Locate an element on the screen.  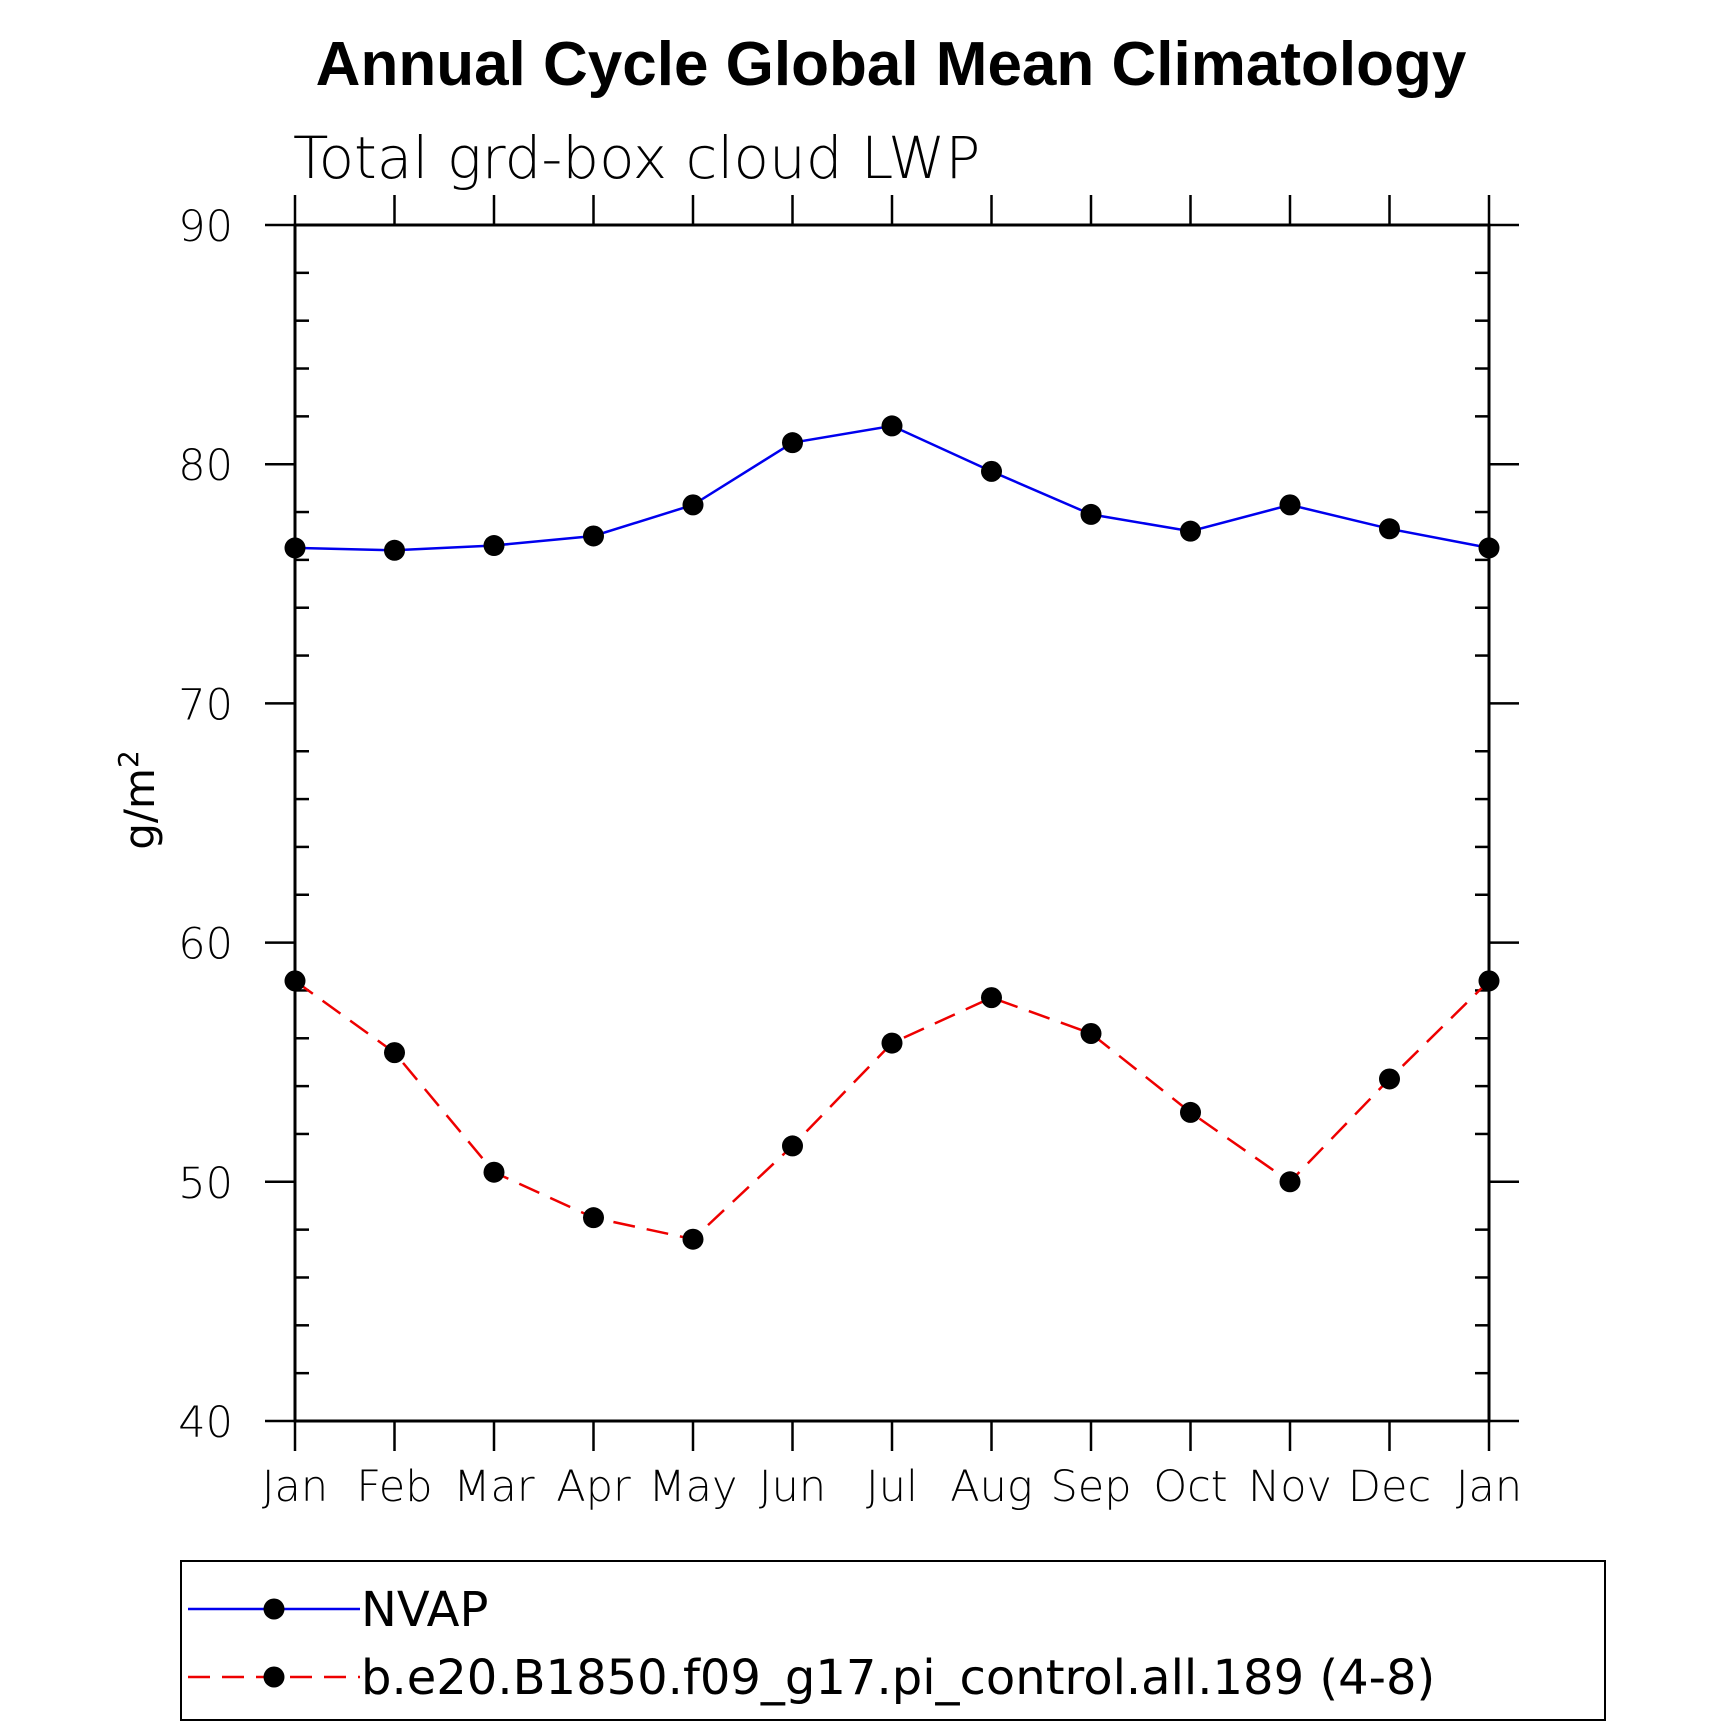
y-tick-label: 80 is located at coordinates (205, 466).